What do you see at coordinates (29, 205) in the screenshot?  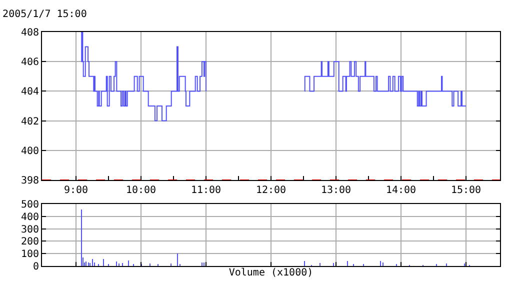 I see `y-tick-label: 500` at bounding box center [29, 205].